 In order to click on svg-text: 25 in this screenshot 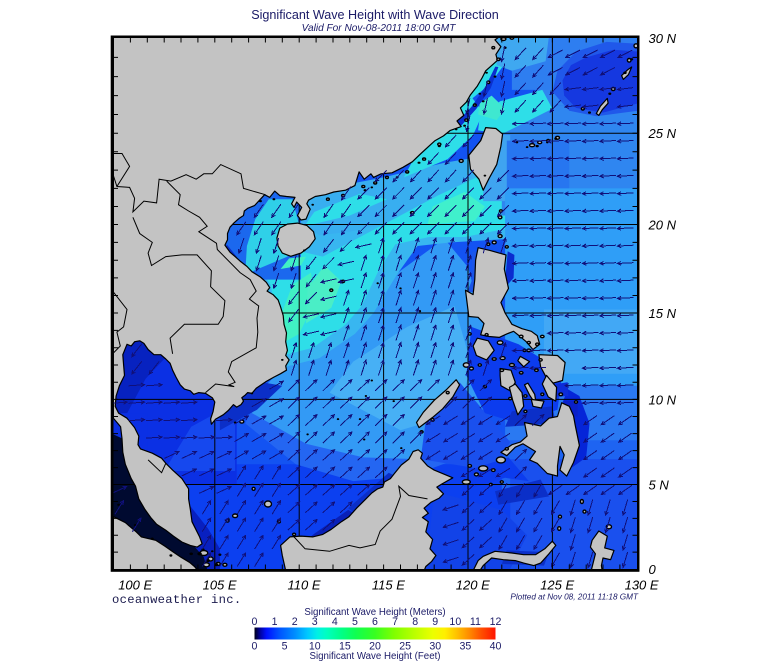, I will do `click(405, 647)`.